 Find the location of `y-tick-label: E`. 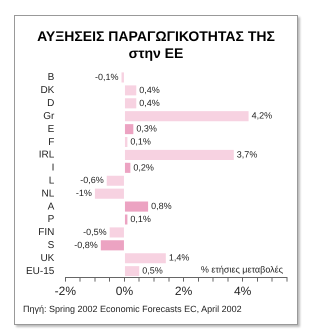

y-tick-label: E is located at coordinates (51, 129).